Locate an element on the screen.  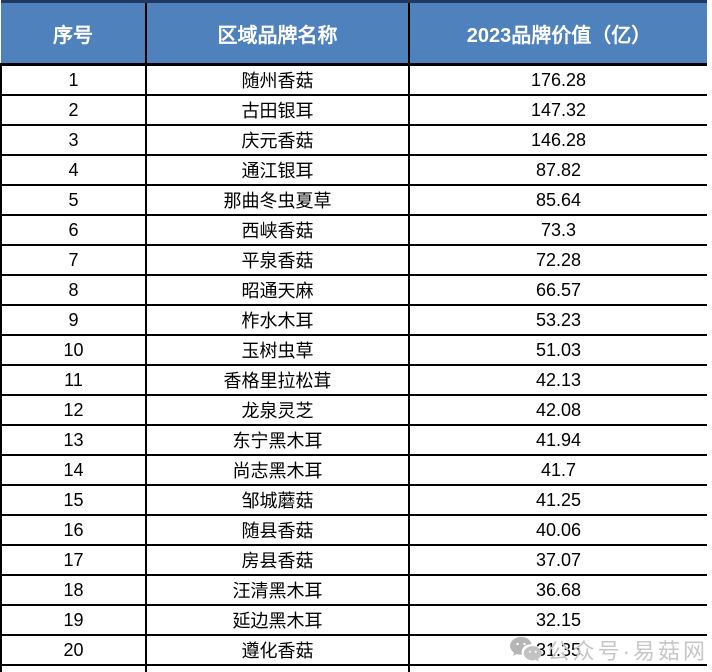
value-cell: 32.15 is located at coordinates (557, 620).